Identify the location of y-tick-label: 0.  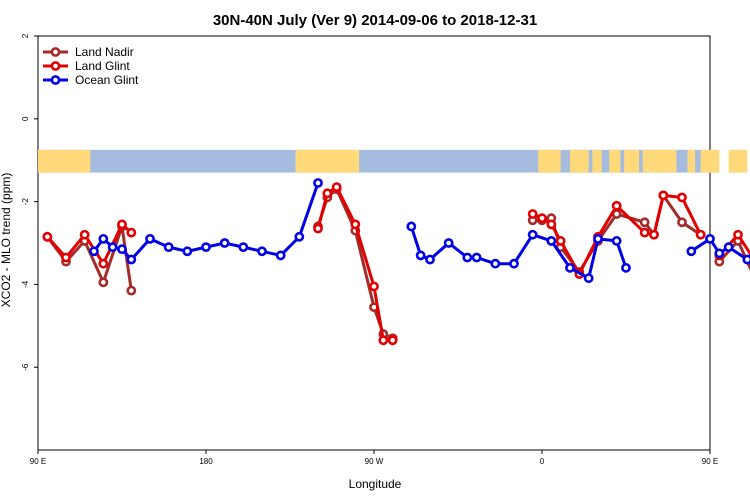
(25, 118).